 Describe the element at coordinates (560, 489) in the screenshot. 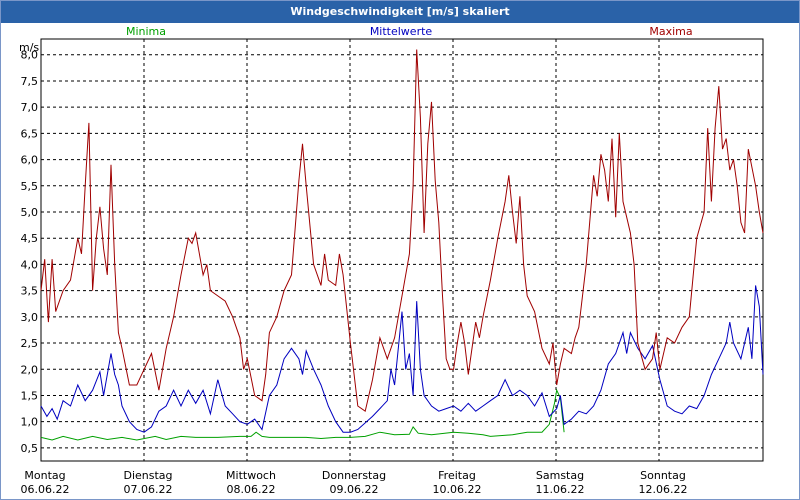

I see `day-date-label: 11.06.22` at that location.